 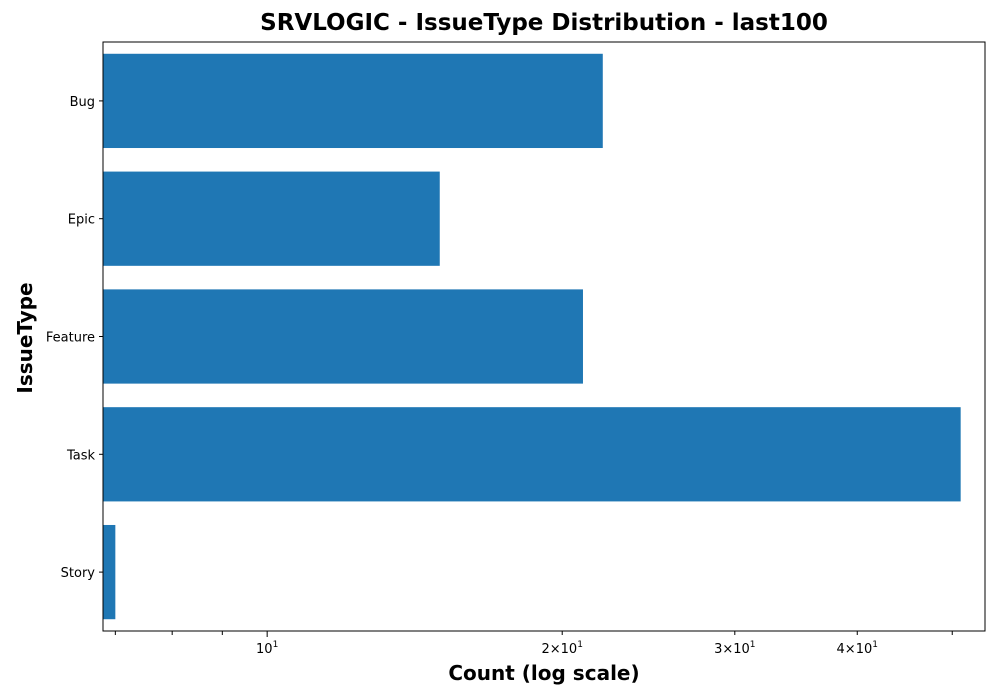 What do you see at coordinates (82, 102) in the screenshot?
I see `y-tick-label-bug: Bug` at bounding box center [82, 102].